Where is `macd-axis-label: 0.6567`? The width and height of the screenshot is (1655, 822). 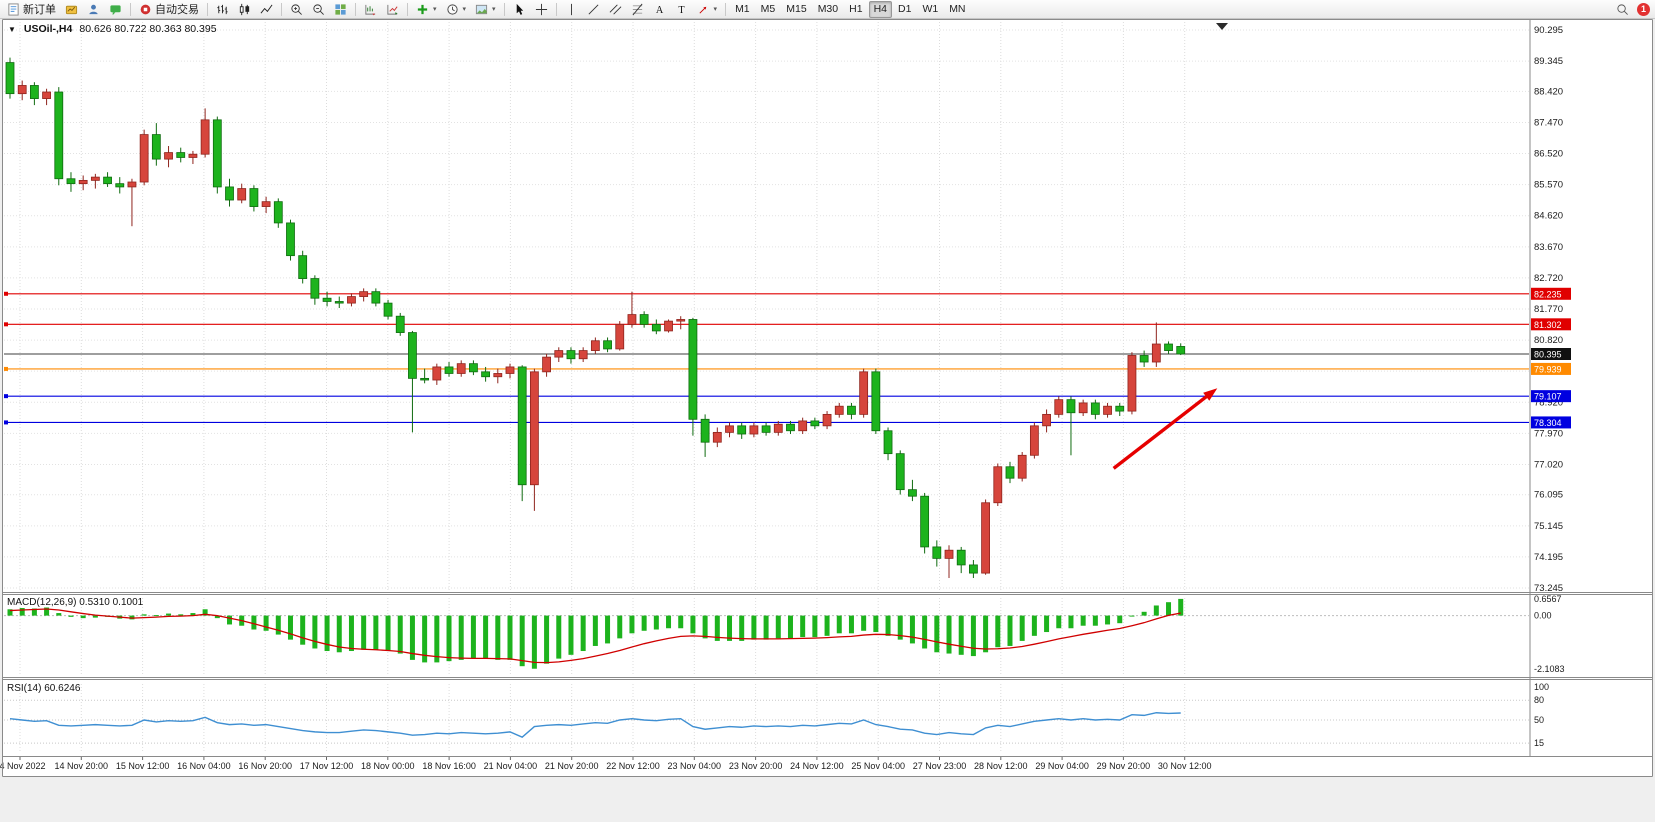
macd-axis-label: 0.6567 is located at coordinates (1548, 599).